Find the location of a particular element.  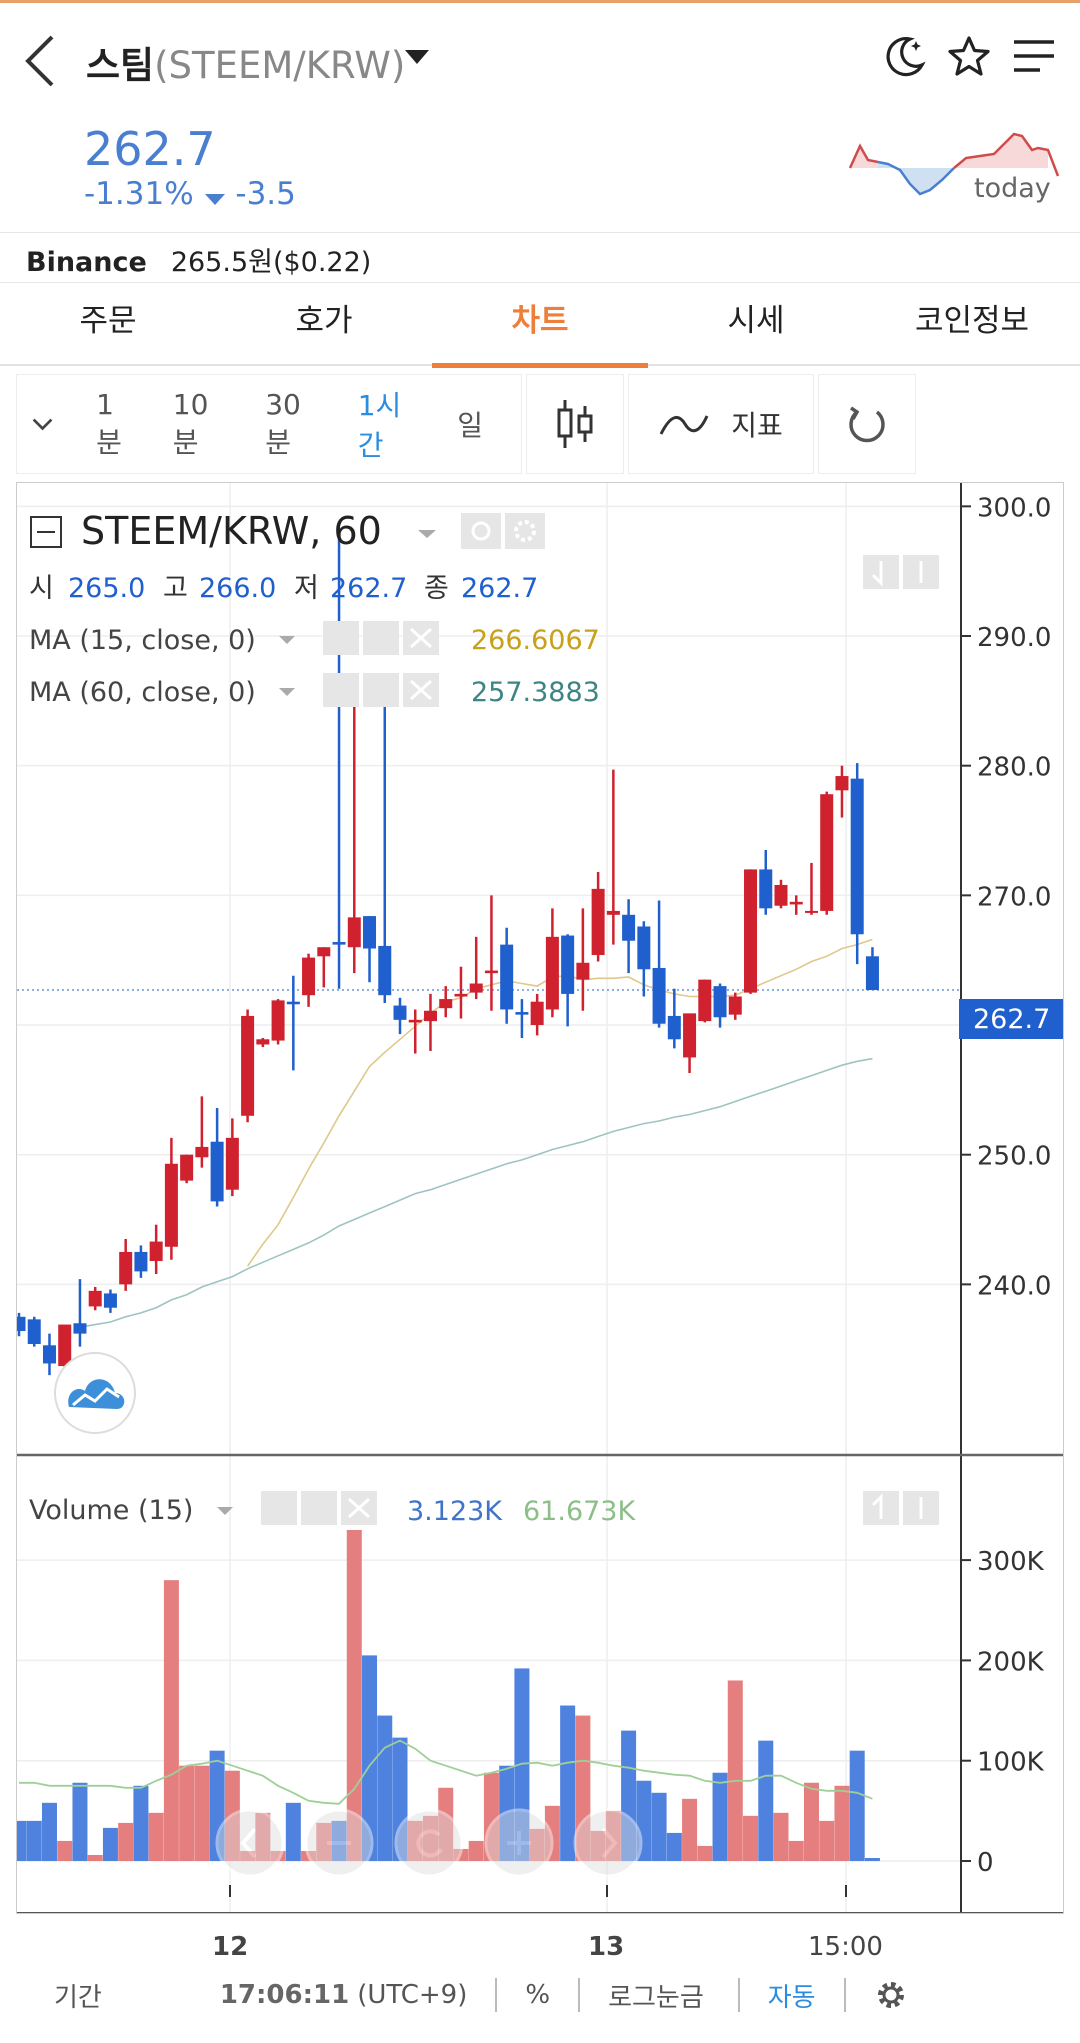

x-tick-label: 13 is located at coordinates (606, 1947).